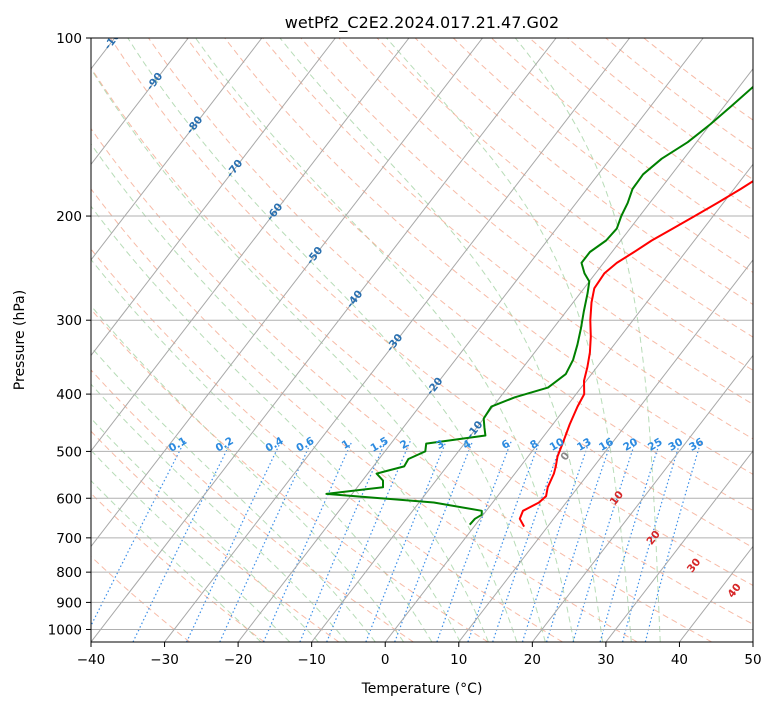 The height and width of the screenshot is (708, 775). Describe the element at coordinates (385, 660) in the screenshot. I see `x-tick-label: 0` at that location.